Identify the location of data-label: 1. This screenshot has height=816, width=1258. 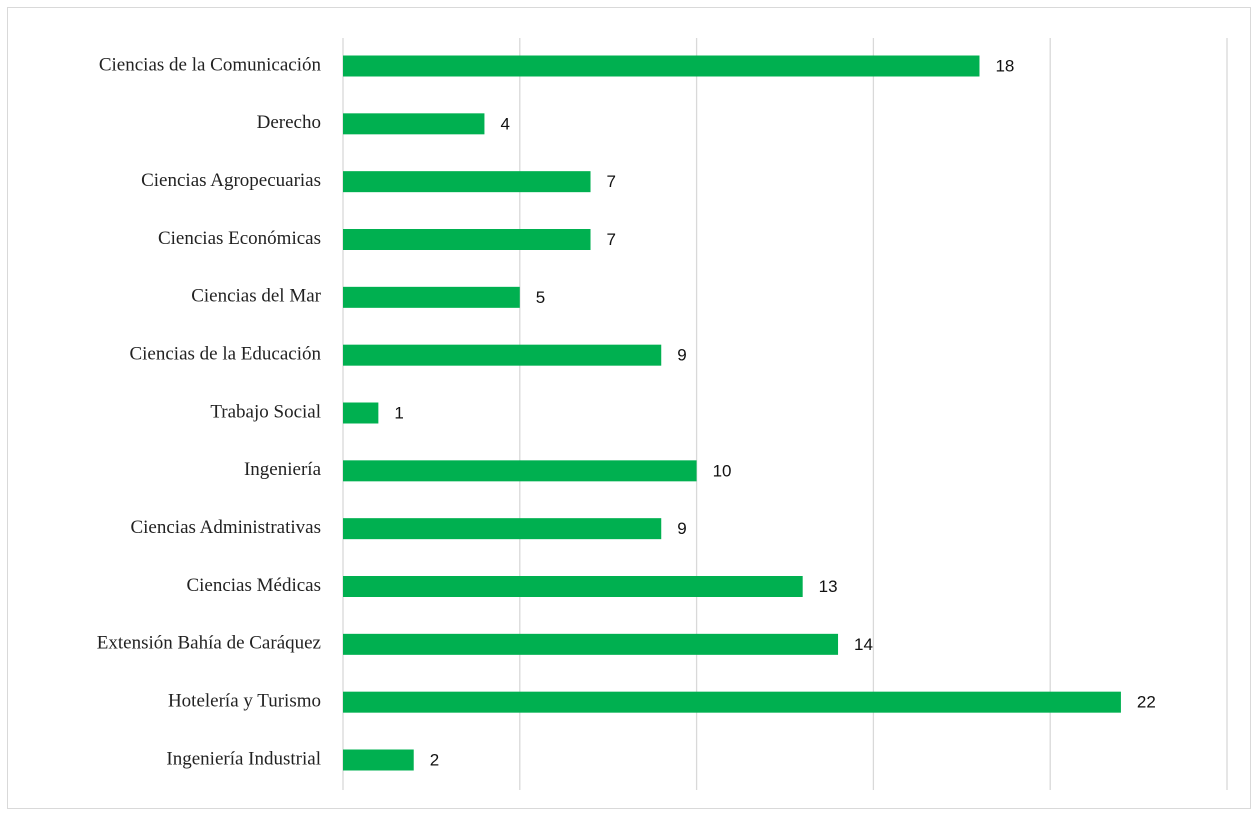
(398, 412).